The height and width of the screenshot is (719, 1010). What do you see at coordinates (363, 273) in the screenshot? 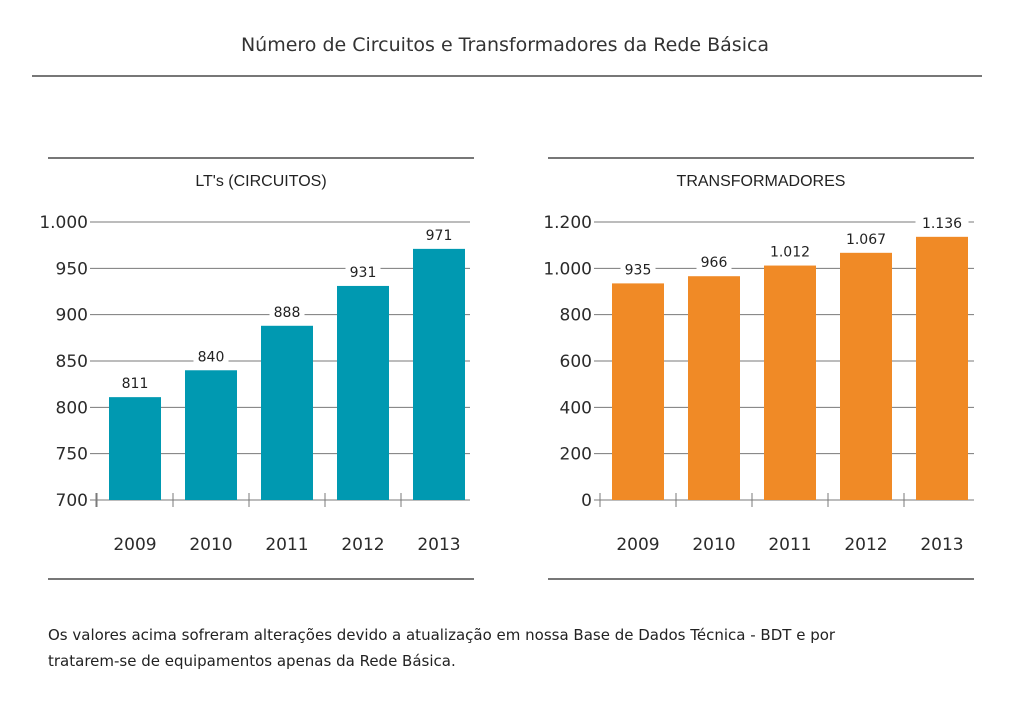
I see `value-label: 931` at bounding box center [363, 273].